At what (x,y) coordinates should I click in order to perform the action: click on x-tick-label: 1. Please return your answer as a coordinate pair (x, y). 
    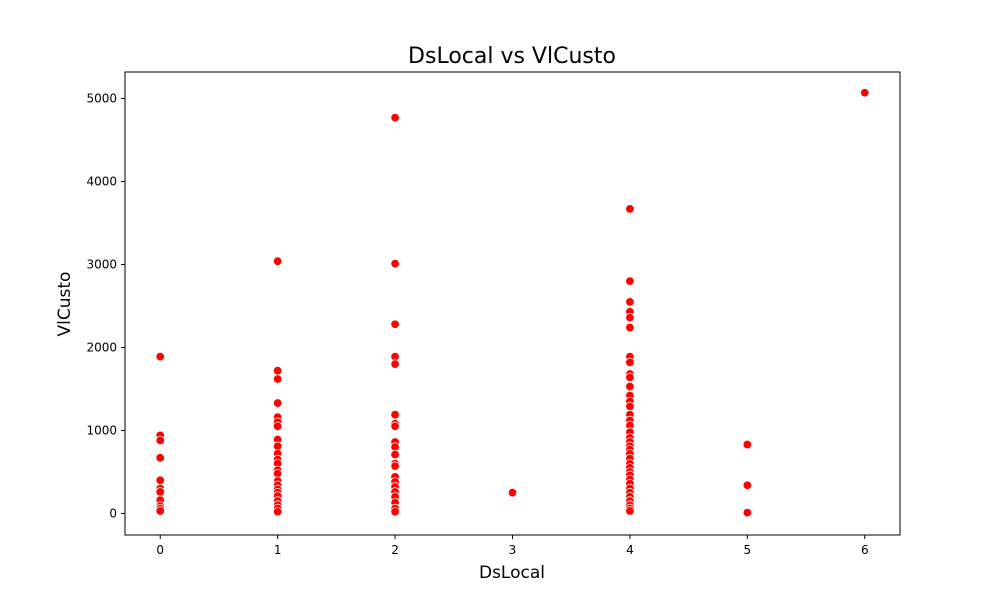
    Looking at the image, I should click on (278, 550).